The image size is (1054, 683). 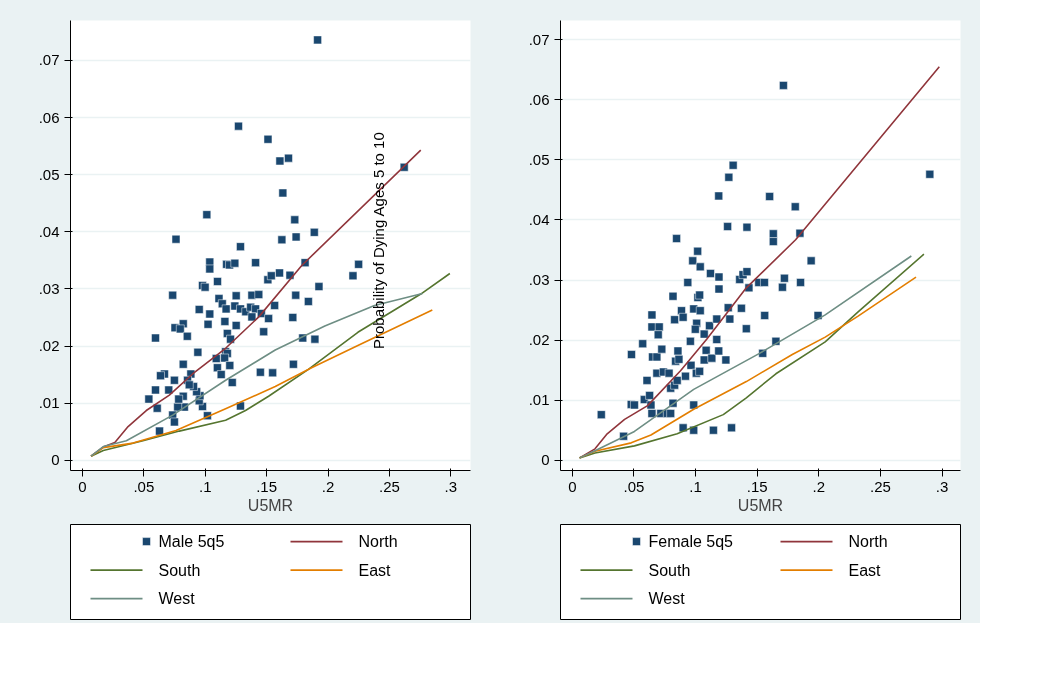 What do you see at coordinates (191, 542) in the screenshot?
I see `legend-label: Male 5q5` at bounding box center [191, 542].